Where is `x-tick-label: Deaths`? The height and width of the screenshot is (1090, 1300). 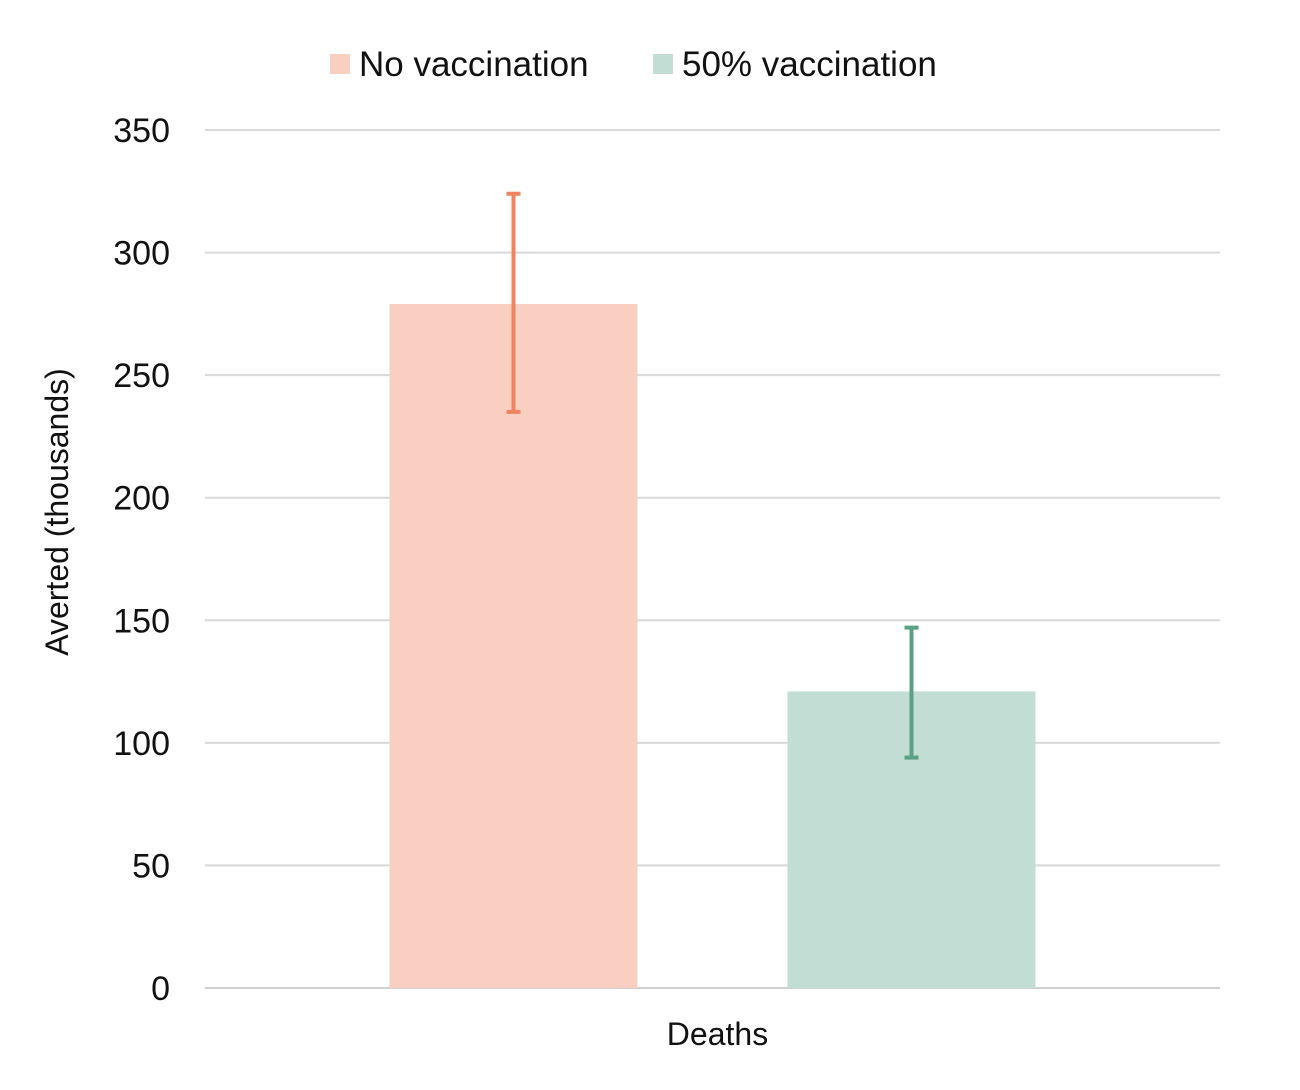 x-tick-label: Deaths is located at coordinates (717, 1034).